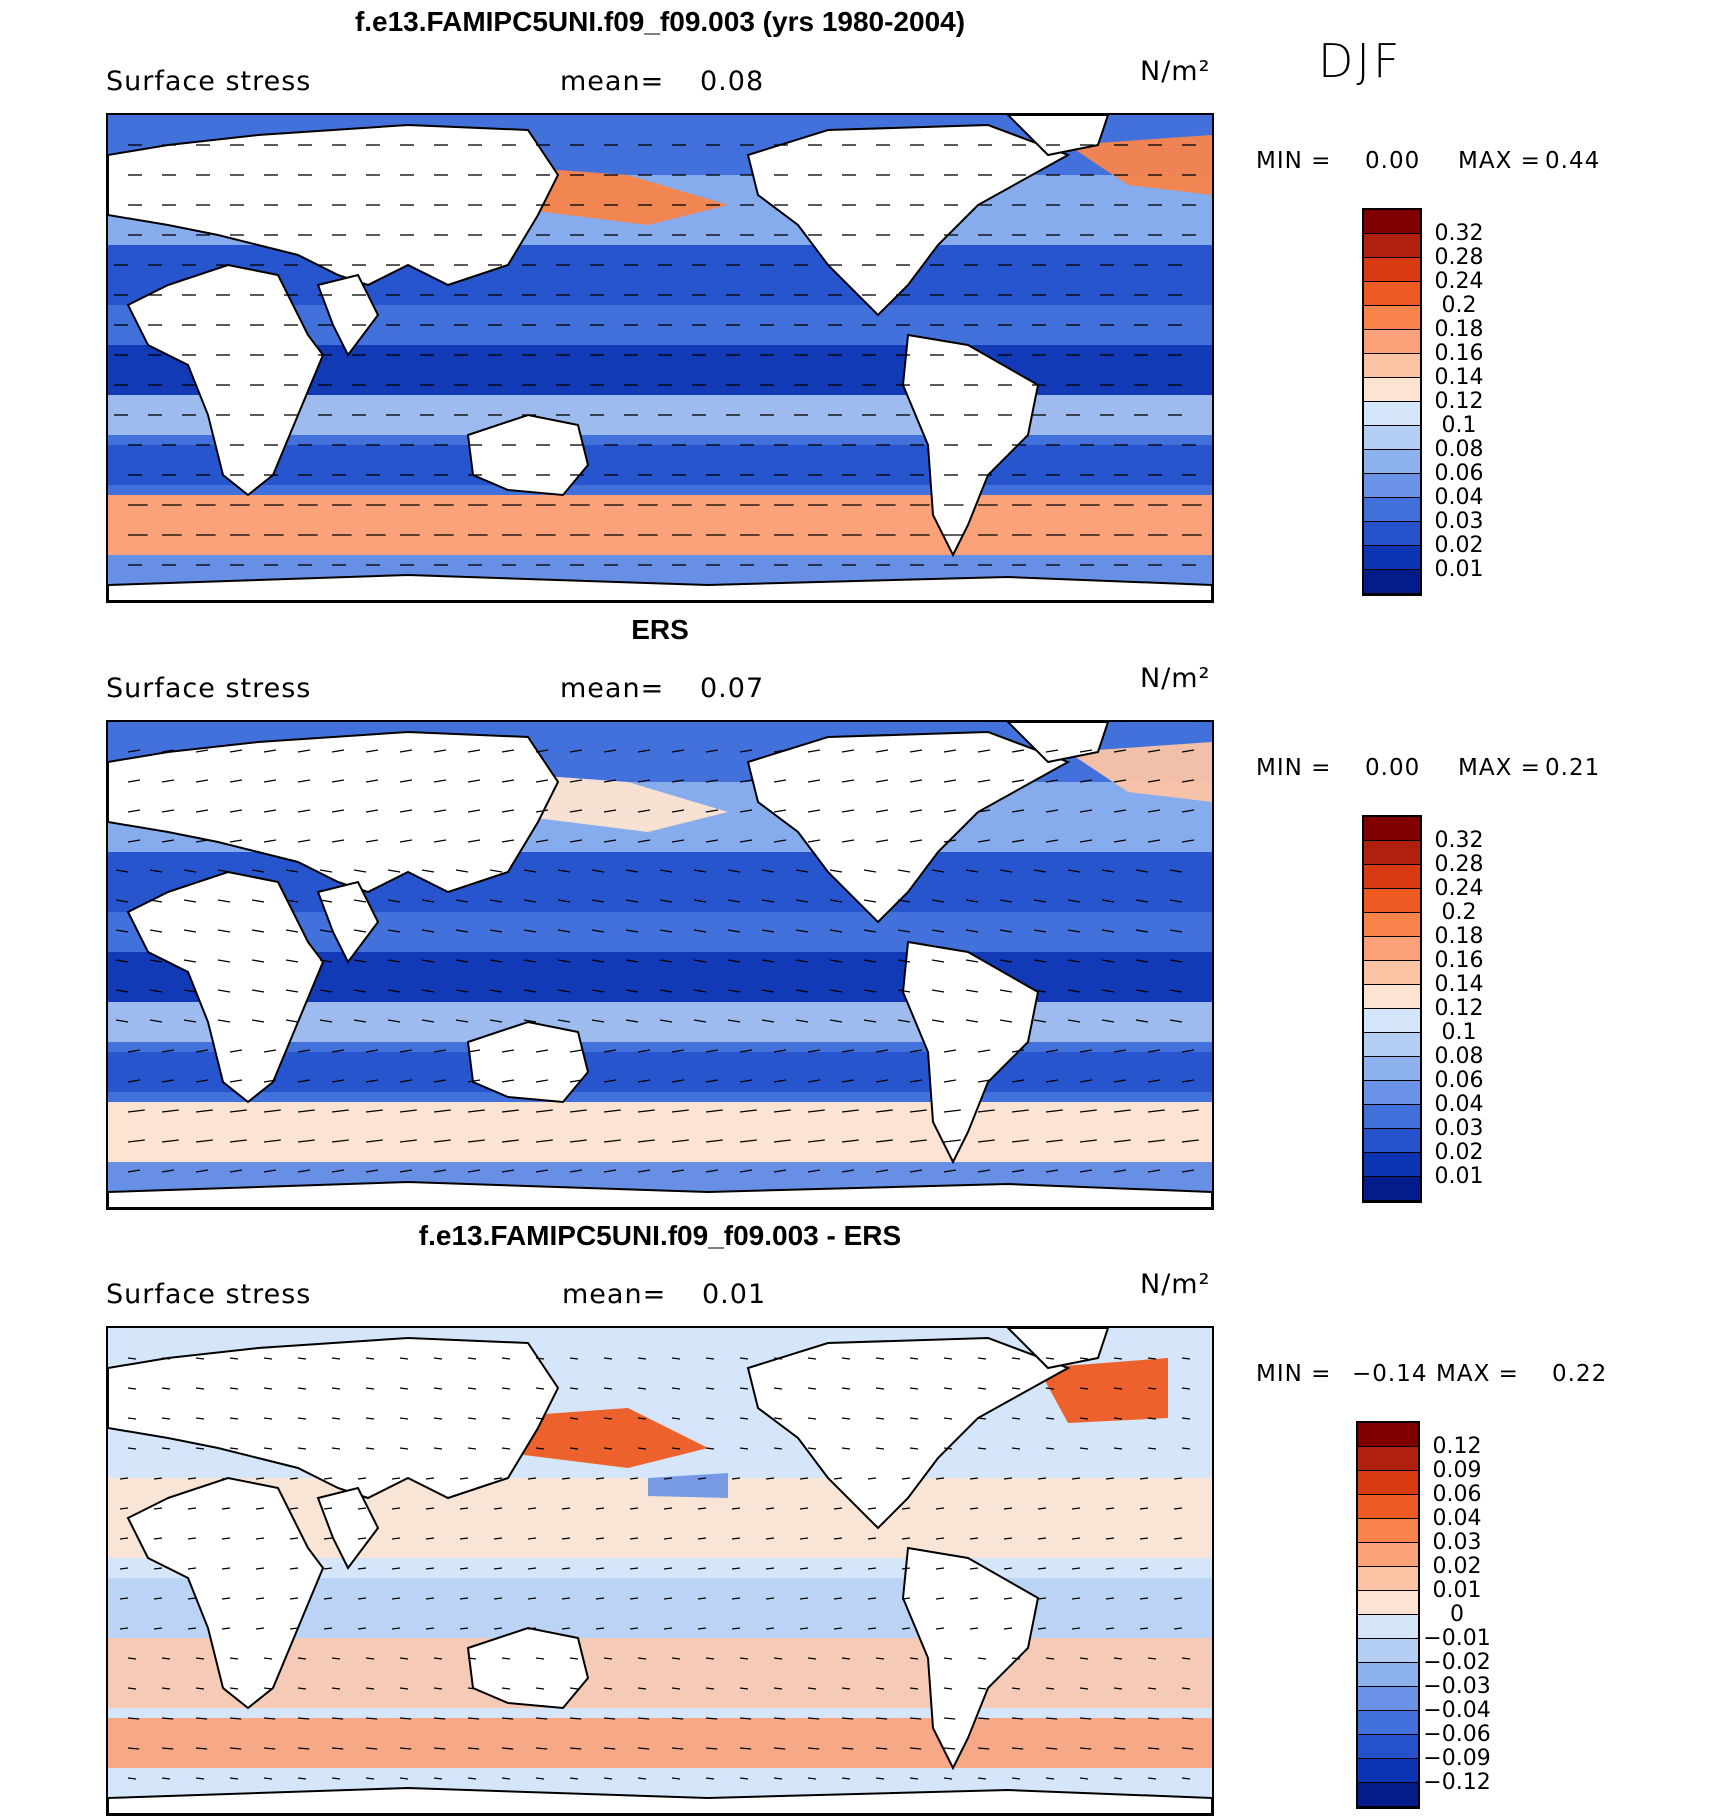  I want to click on colorbar-tick-label: 0.18, so click(1459, 329).